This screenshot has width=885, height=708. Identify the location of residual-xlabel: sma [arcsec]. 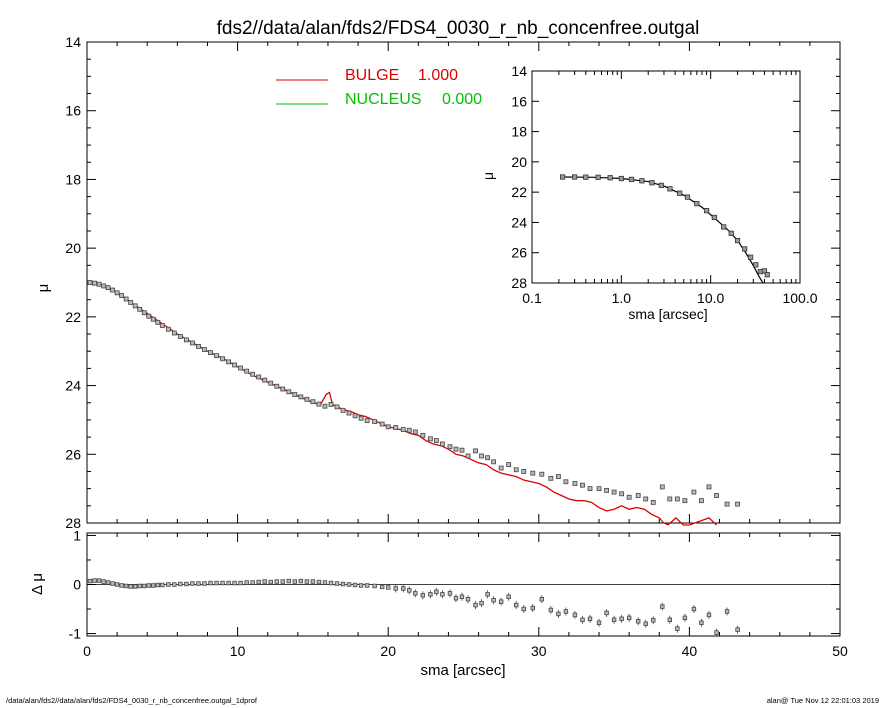
(462, 670).